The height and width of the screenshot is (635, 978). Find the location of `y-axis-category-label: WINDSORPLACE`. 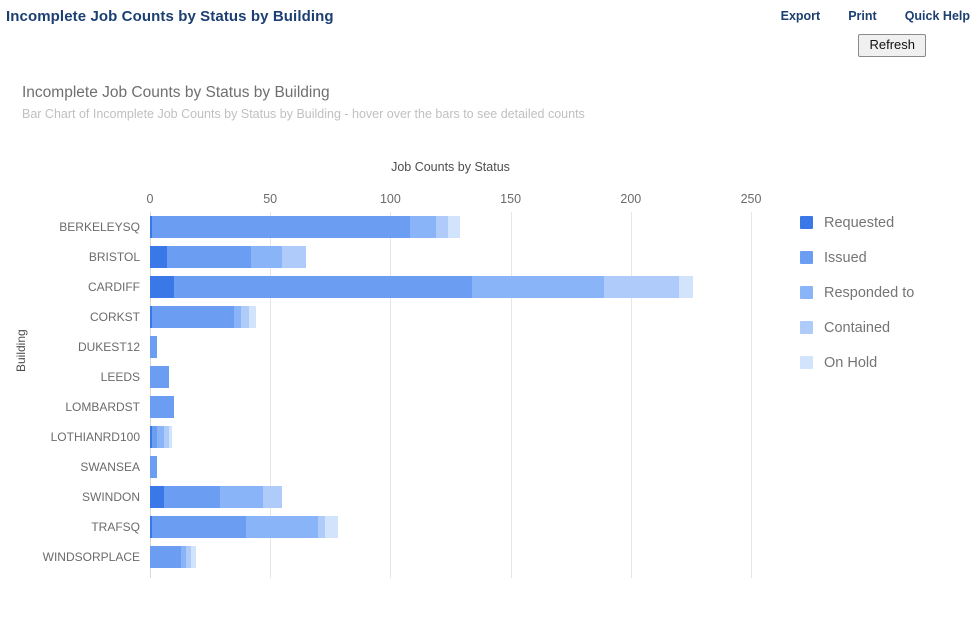

y-axis-category-label: WINDSORPLACE is located at coordinates (91, 557).